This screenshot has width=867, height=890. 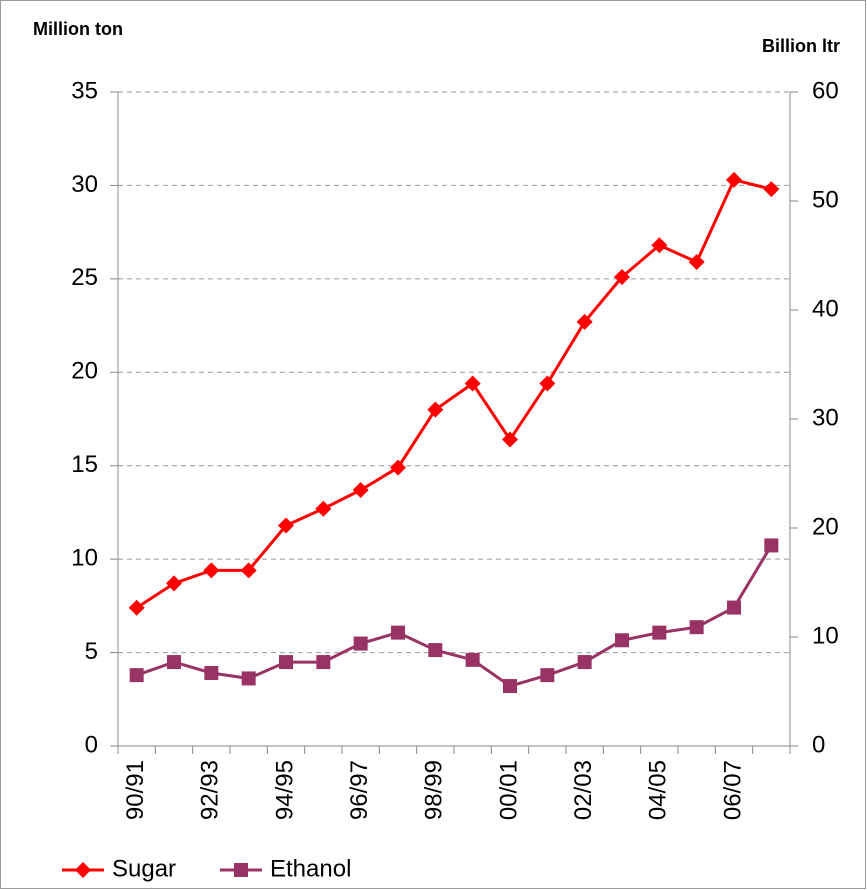 What do you see at coordinates (583, 790) in the screenshot?
I see `x-tick-label: 02/03` at bounding box center [583, 790].